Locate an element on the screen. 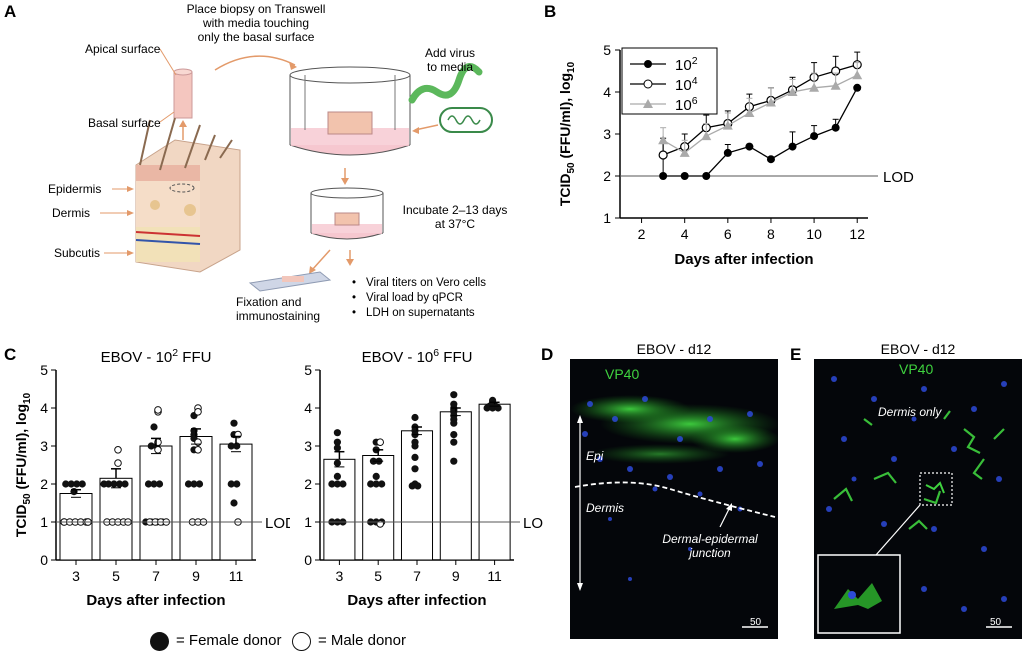  male-donor-label: = Male donor is located at coordinates (362, 640).